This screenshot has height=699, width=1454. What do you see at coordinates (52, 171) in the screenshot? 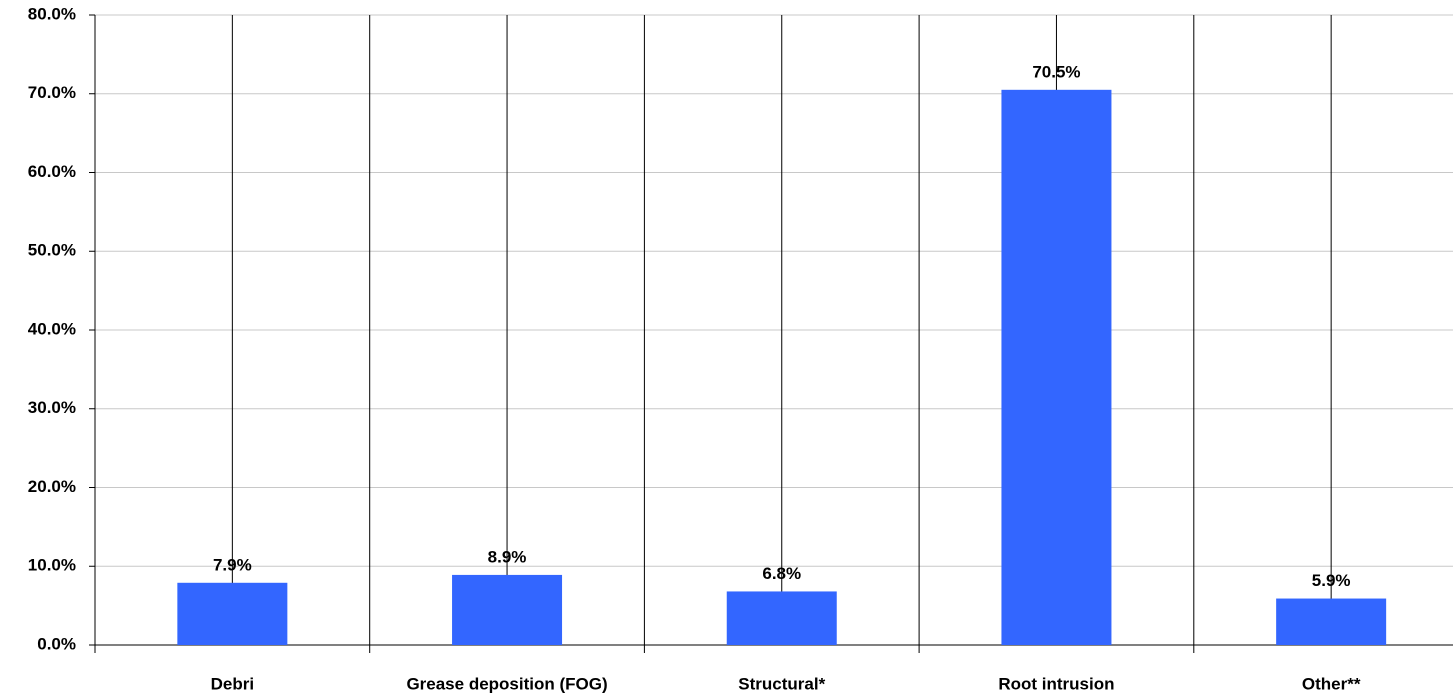
I see `y-tick-label: 60.0%` at bounding box center [52, 171].